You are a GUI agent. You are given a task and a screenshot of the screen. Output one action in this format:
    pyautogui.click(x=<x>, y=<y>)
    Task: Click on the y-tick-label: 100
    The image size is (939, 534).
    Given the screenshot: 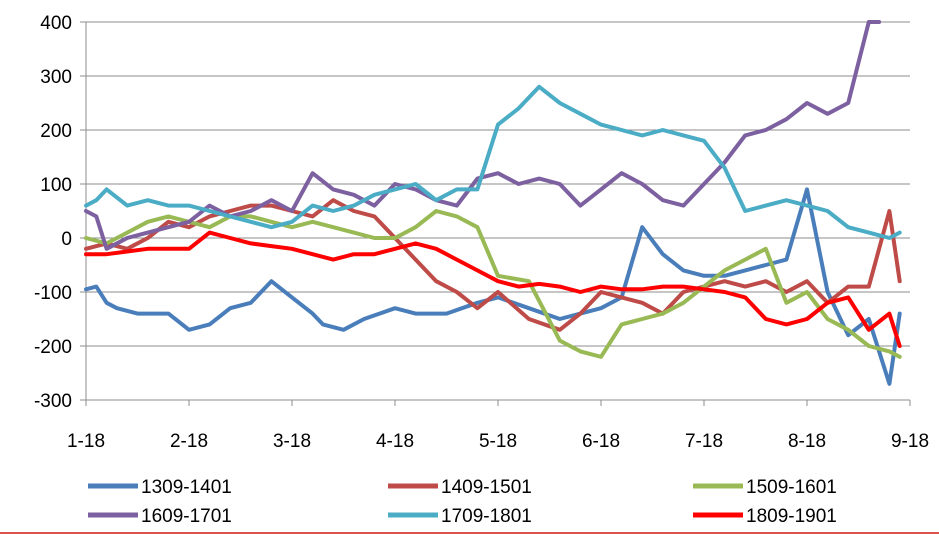 What is the action you would take?
    pyautogui.click(x=56, y=185)
    